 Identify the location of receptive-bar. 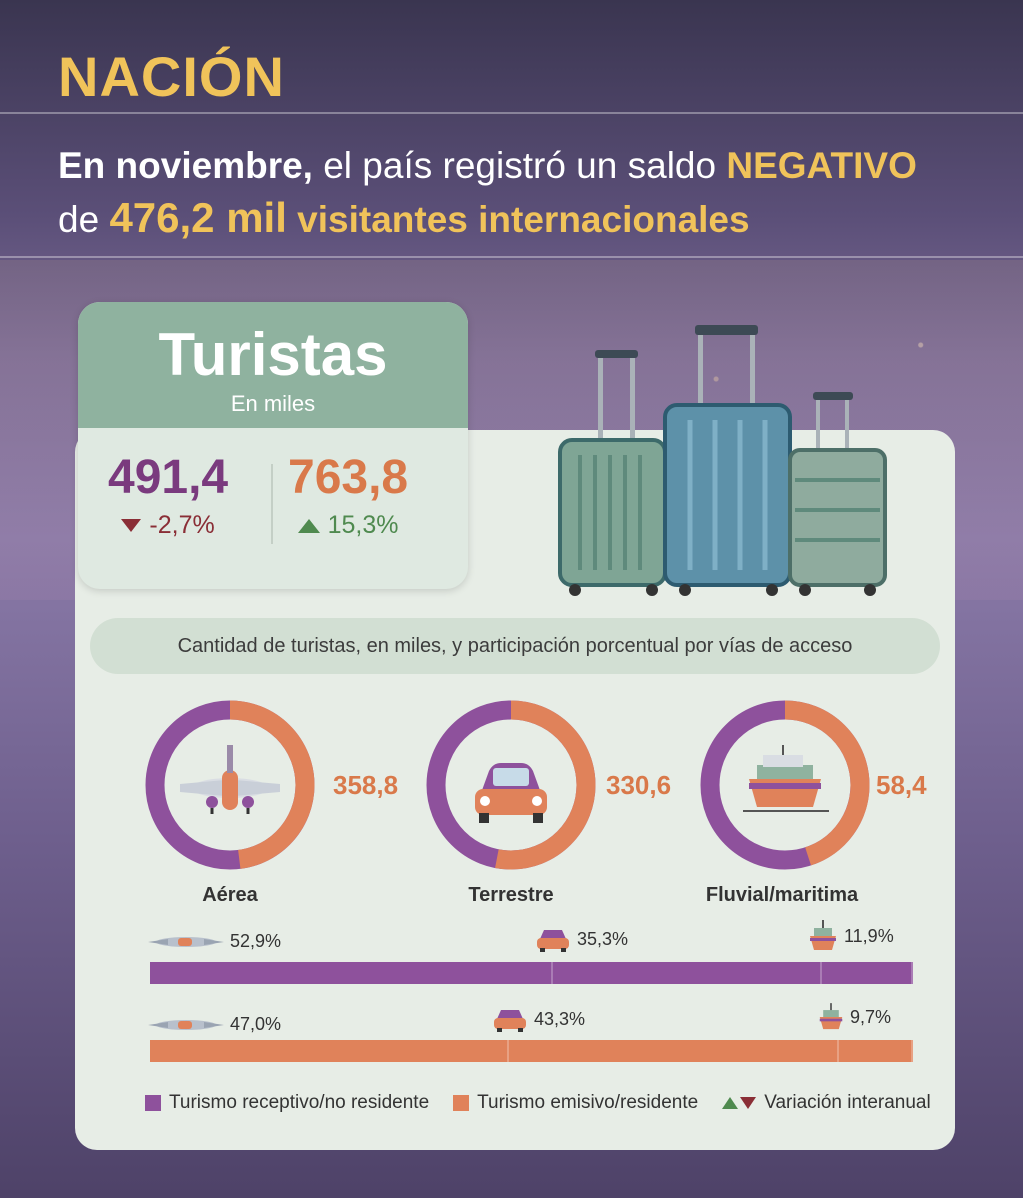
(531, 973).